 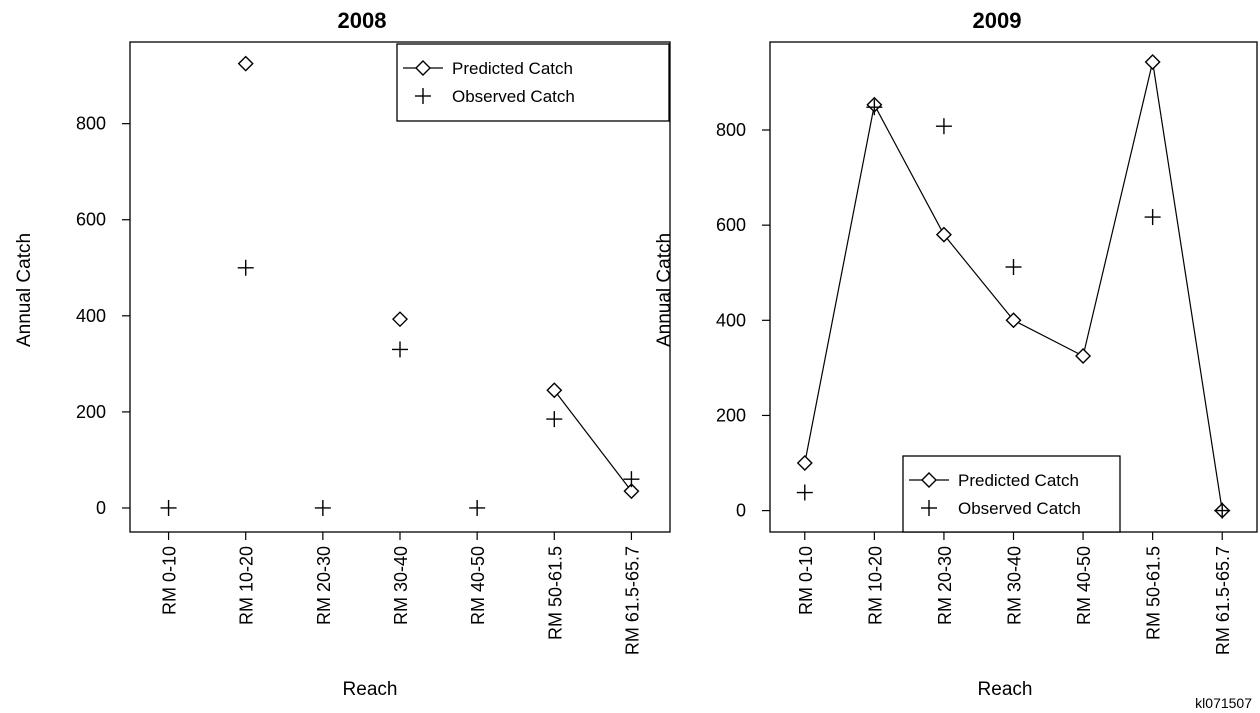 What do you see at coordinates (1223, 703) in the screenshot?
I see `figure-id: kl071507` at bounding box center [1223, 703].